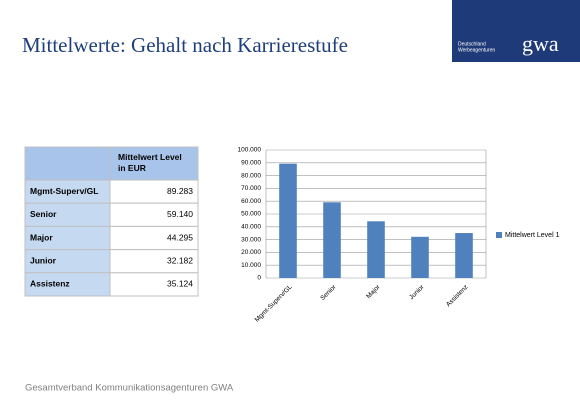  What do you see at coordinates (499, 235) in the screenshot?
I see `legend-swatch` at bounding box center [499, 235].